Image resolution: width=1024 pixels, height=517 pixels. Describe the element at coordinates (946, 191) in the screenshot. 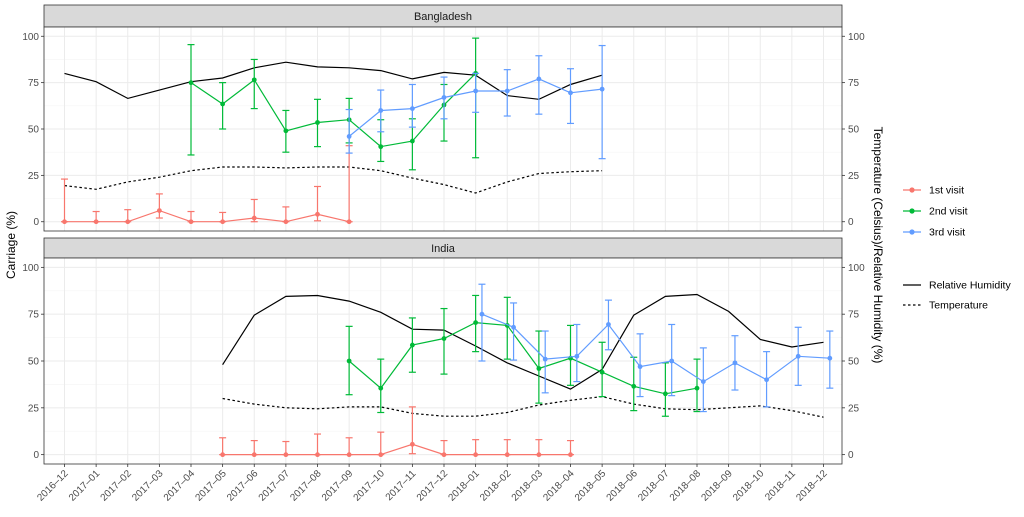

I see `legend-label: 1st visit` at that location.